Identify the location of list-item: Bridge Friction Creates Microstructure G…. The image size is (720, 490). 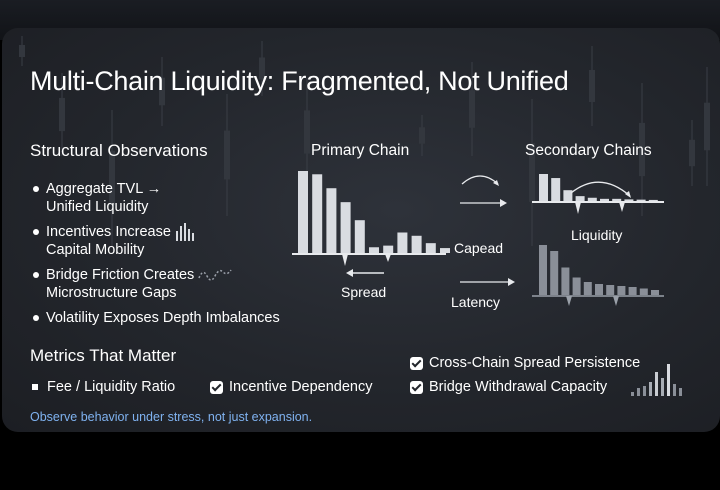
(132, 284).